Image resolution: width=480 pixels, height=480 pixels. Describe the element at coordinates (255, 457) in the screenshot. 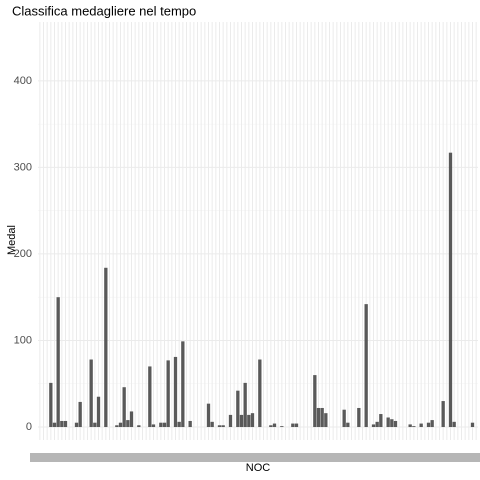

I see `x-tick-label-overlap` at that location.